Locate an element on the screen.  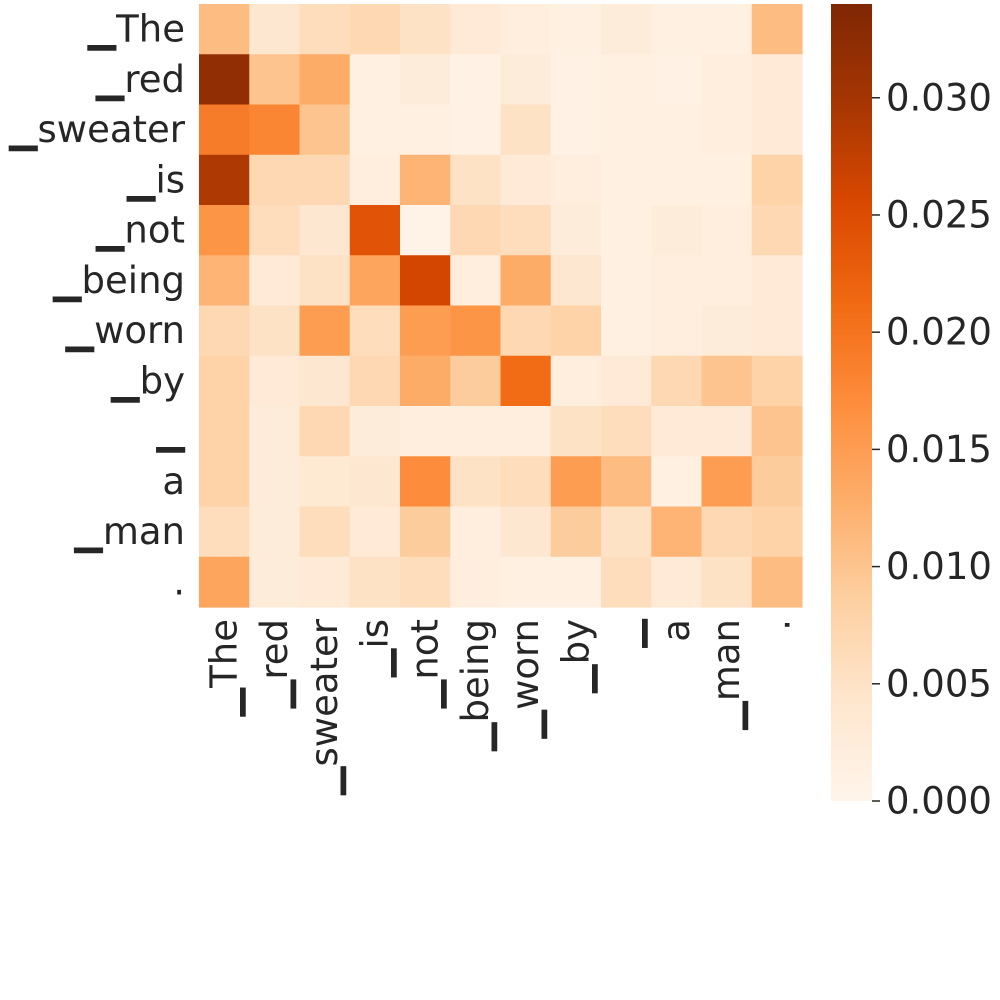
row-label-3: ▁is is located at coordinates (155, 180).